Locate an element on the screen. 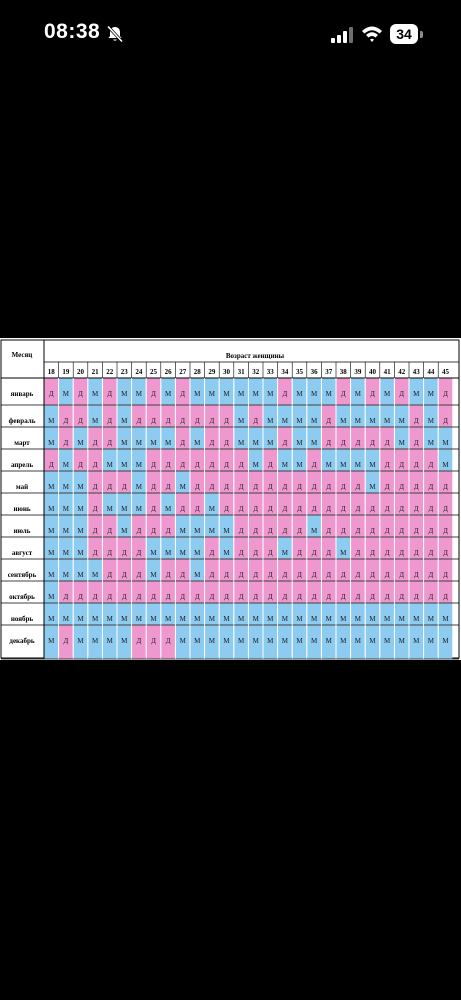 This screenshot has height=1000, width=461. age-label: 37 is located at coordinates (329, 372).